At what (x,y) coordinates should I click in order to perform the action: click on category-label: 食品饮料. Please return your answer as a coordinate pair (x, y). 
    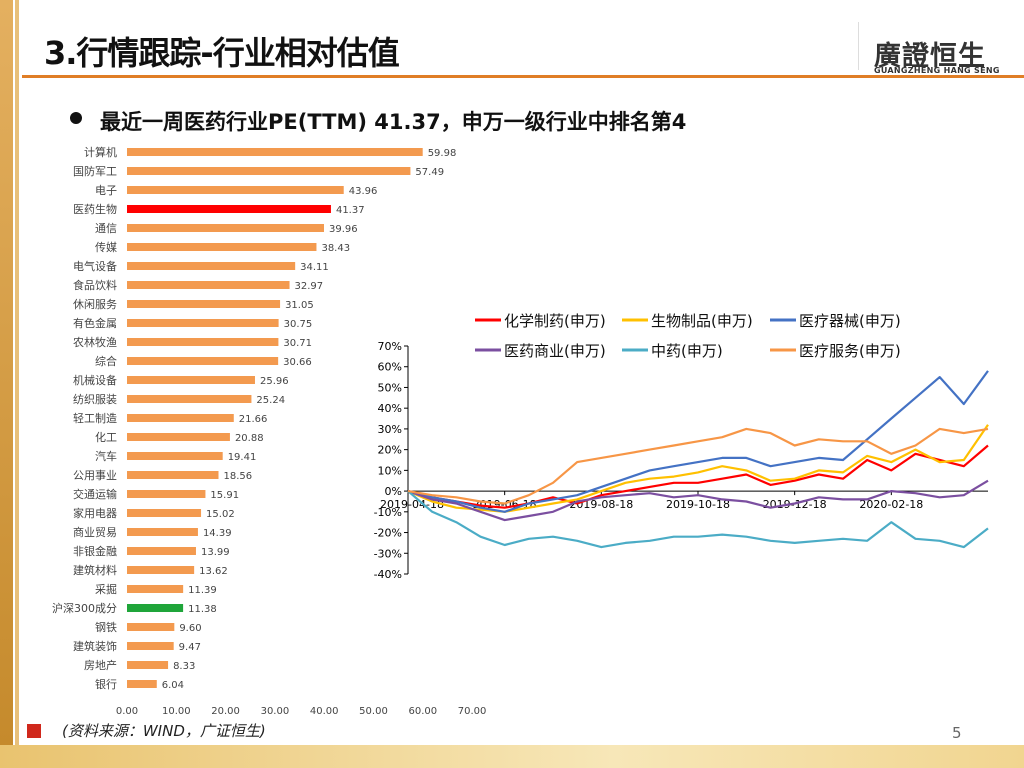
    Looking at the image, I should click on (95, 285).